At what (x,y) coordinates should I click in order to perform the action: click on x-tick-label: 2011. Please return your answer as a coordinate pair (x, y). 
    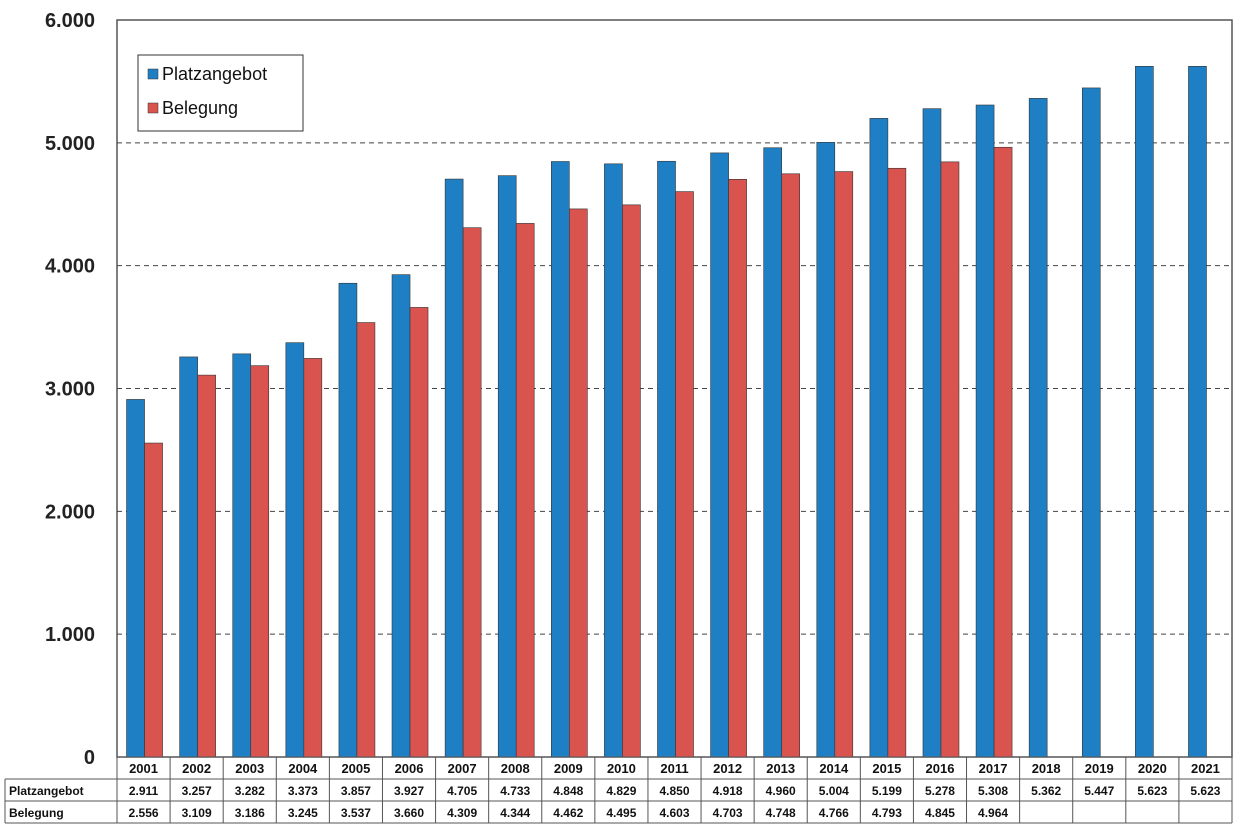
    Looking at the image, I should click on (674, 768).